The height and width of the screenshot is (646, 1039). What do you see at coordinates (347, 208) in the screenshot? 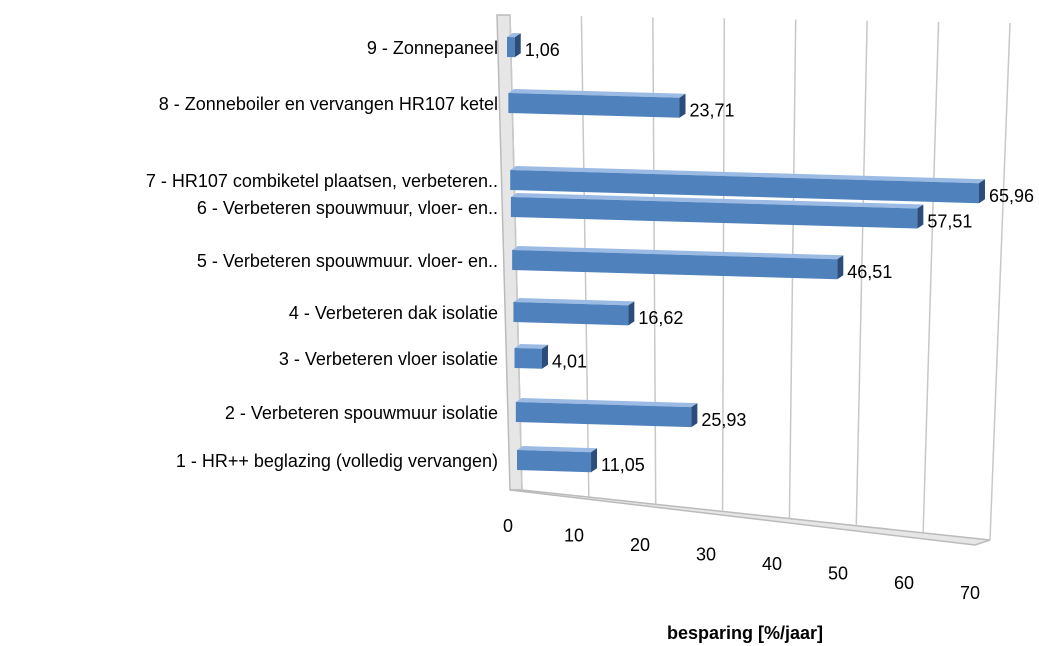
I see `category-label: 6 - Verbeteren spouwmuur, vloer- en..` at bounding box center [347, 208].